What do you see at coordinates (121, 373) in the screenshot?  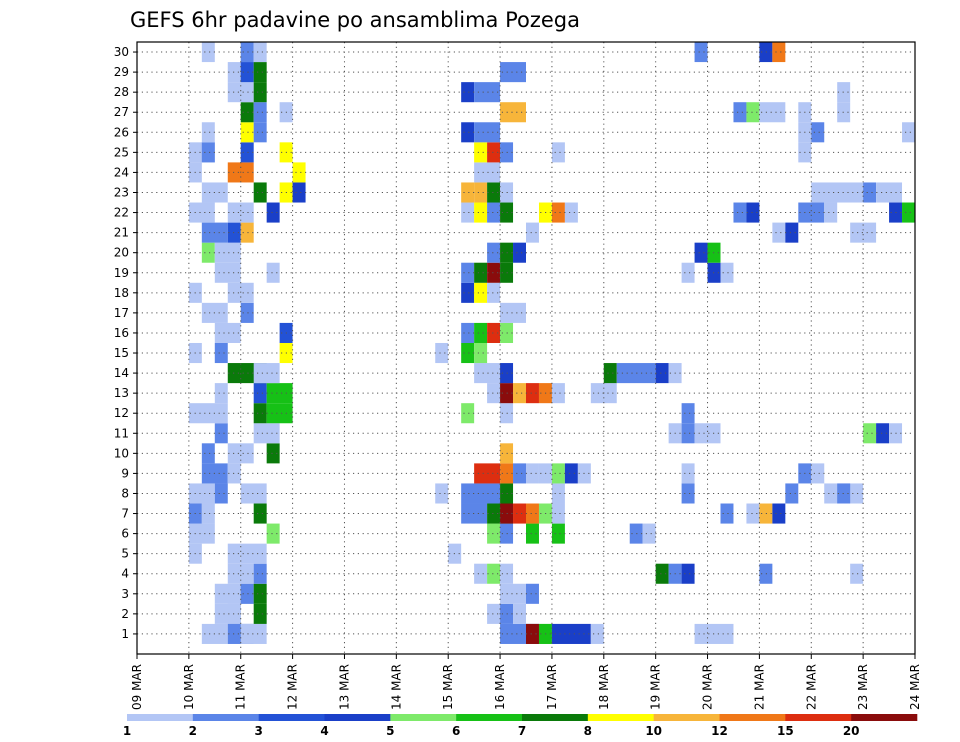 I see `y-tick-label: 14` at bounding box center [121, 373].